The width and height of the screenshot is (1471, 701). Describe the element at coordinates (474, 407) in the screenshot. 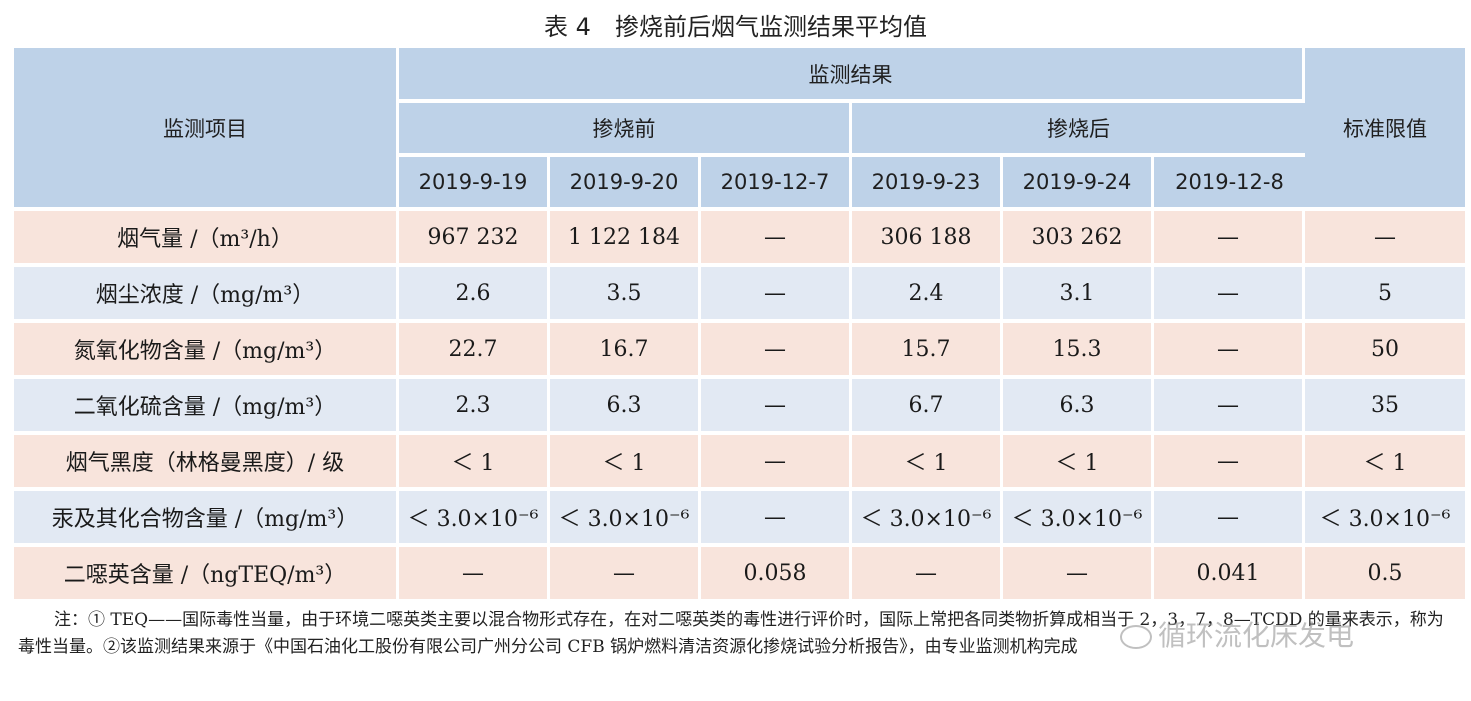

I see `cell: 2.3` at that location.